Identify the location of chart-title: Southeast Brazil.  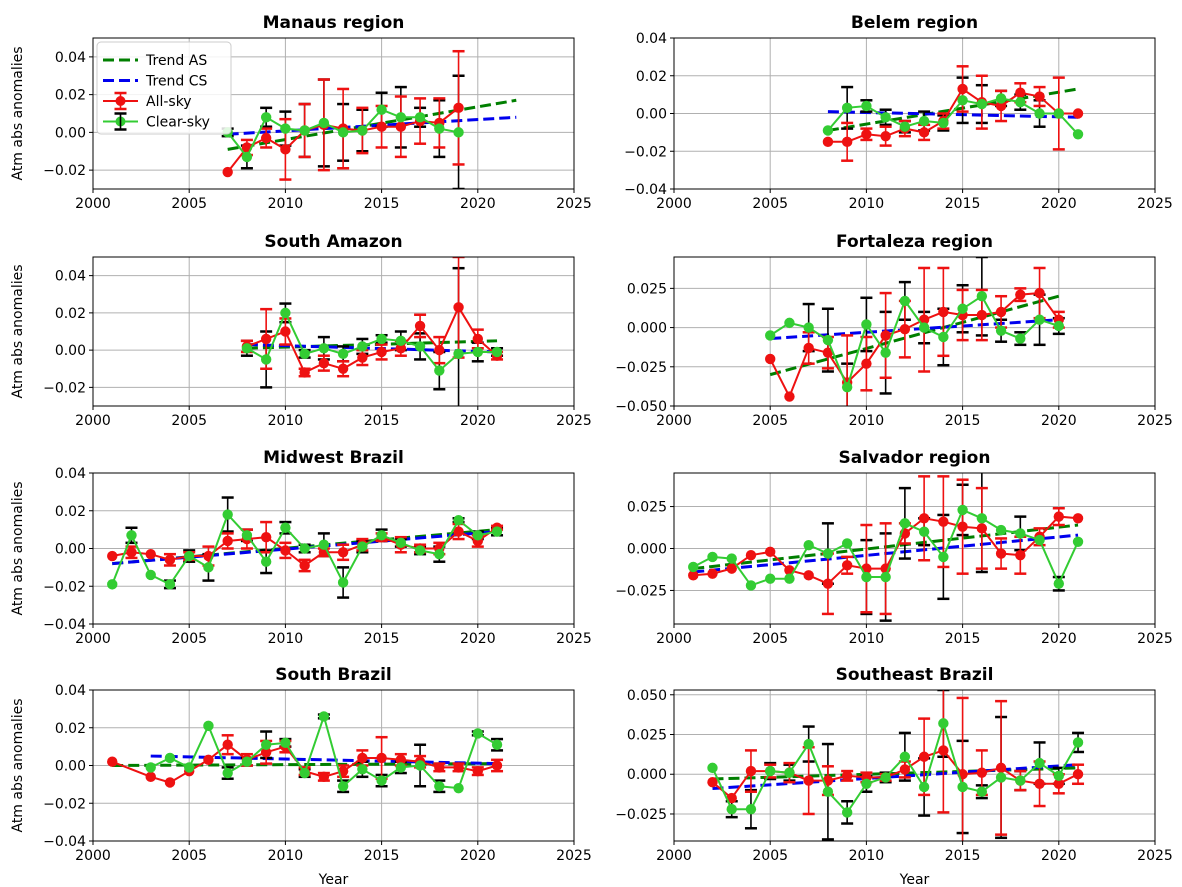
(915, 675).